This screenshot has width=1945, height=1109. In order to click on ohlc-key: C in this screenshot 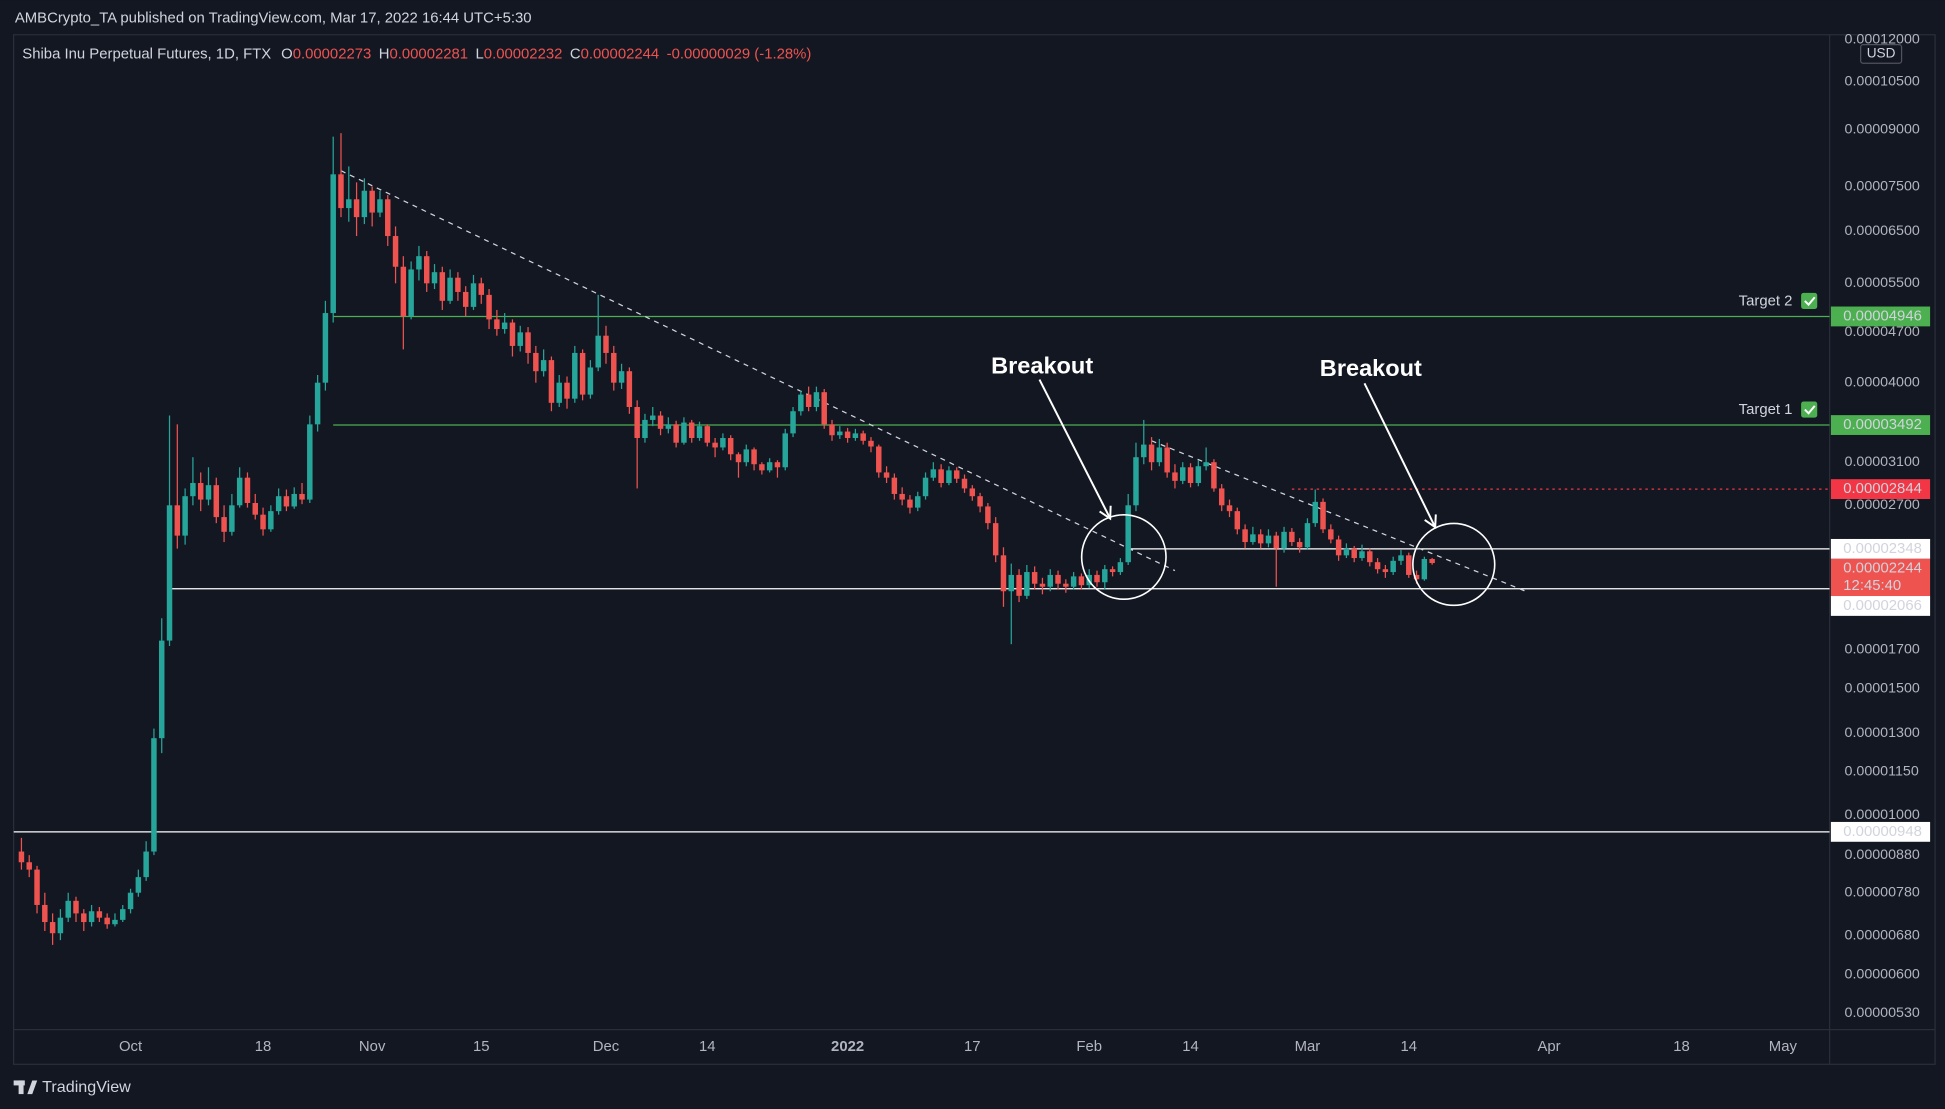, I will do `click(575, 55)`.